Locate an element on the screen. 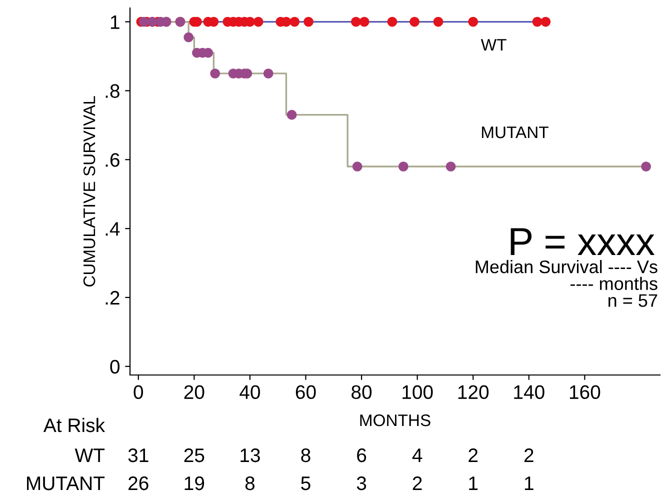  x-tick-label: 100 is located at coordinates (417, 392).